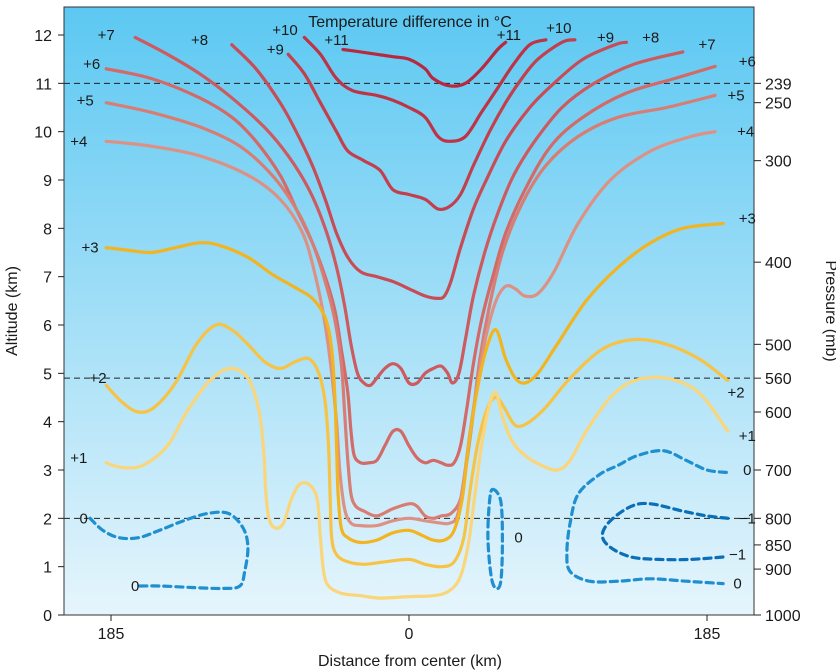 The width and height of the screenshot is (836, 671). What do you see at coordinates (47, 616) in the screenshot?
I see `y-tick-label: 0` at bounding box center [47, 616].